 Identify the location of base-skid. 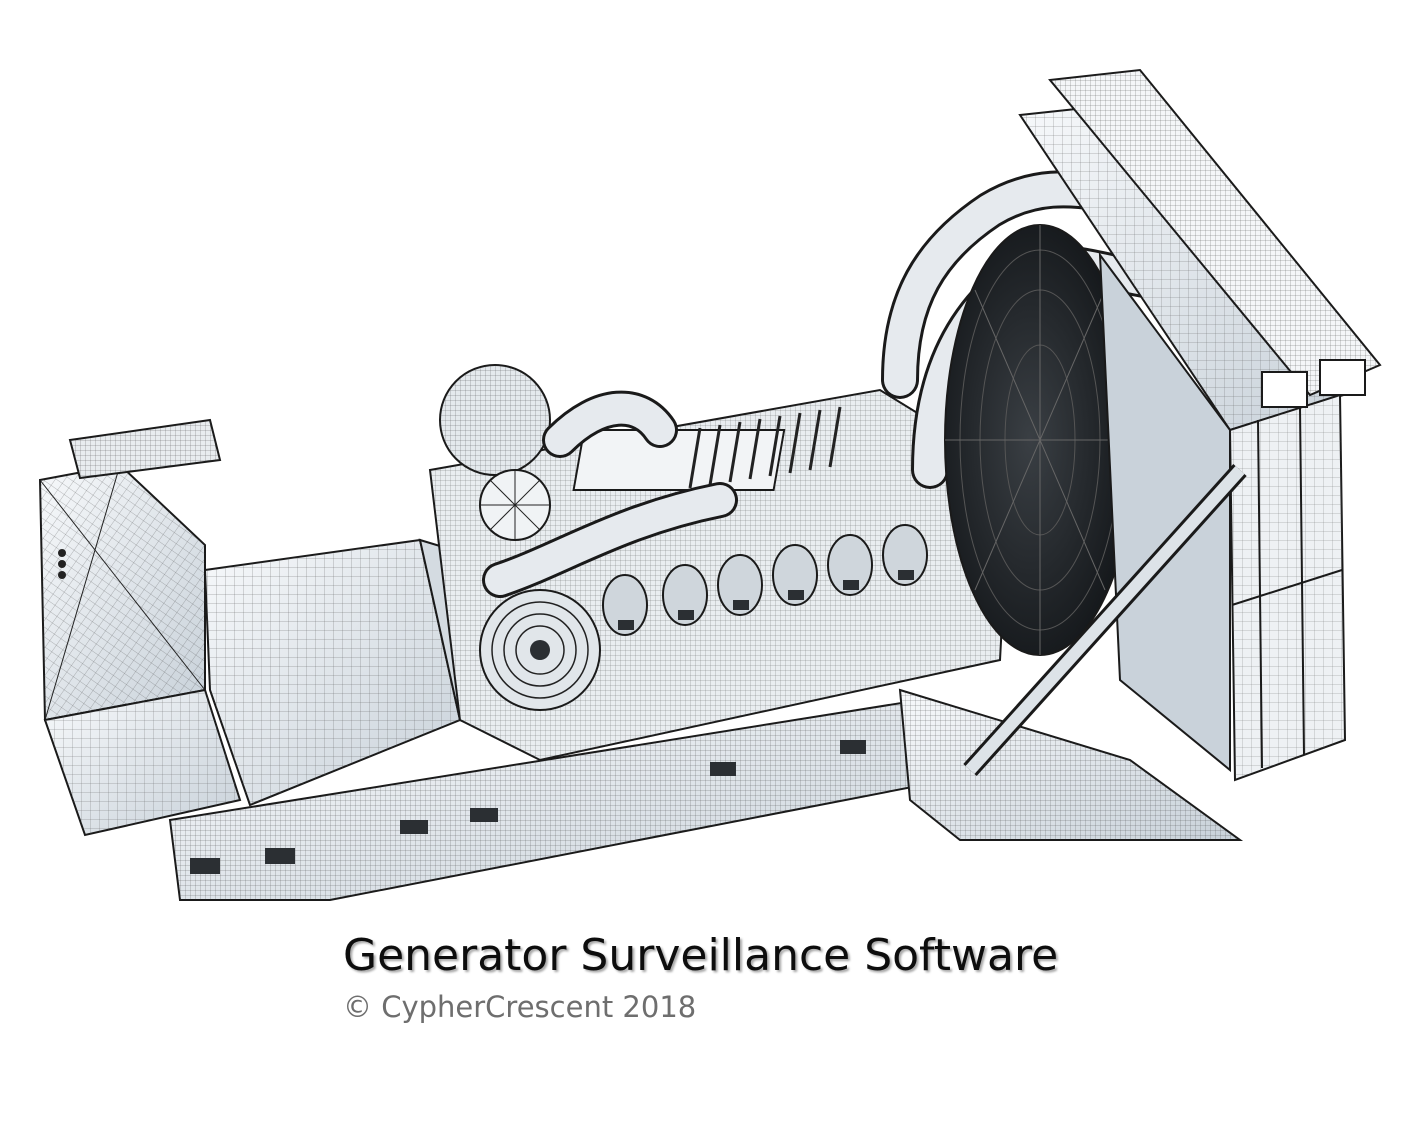
(706, 794).